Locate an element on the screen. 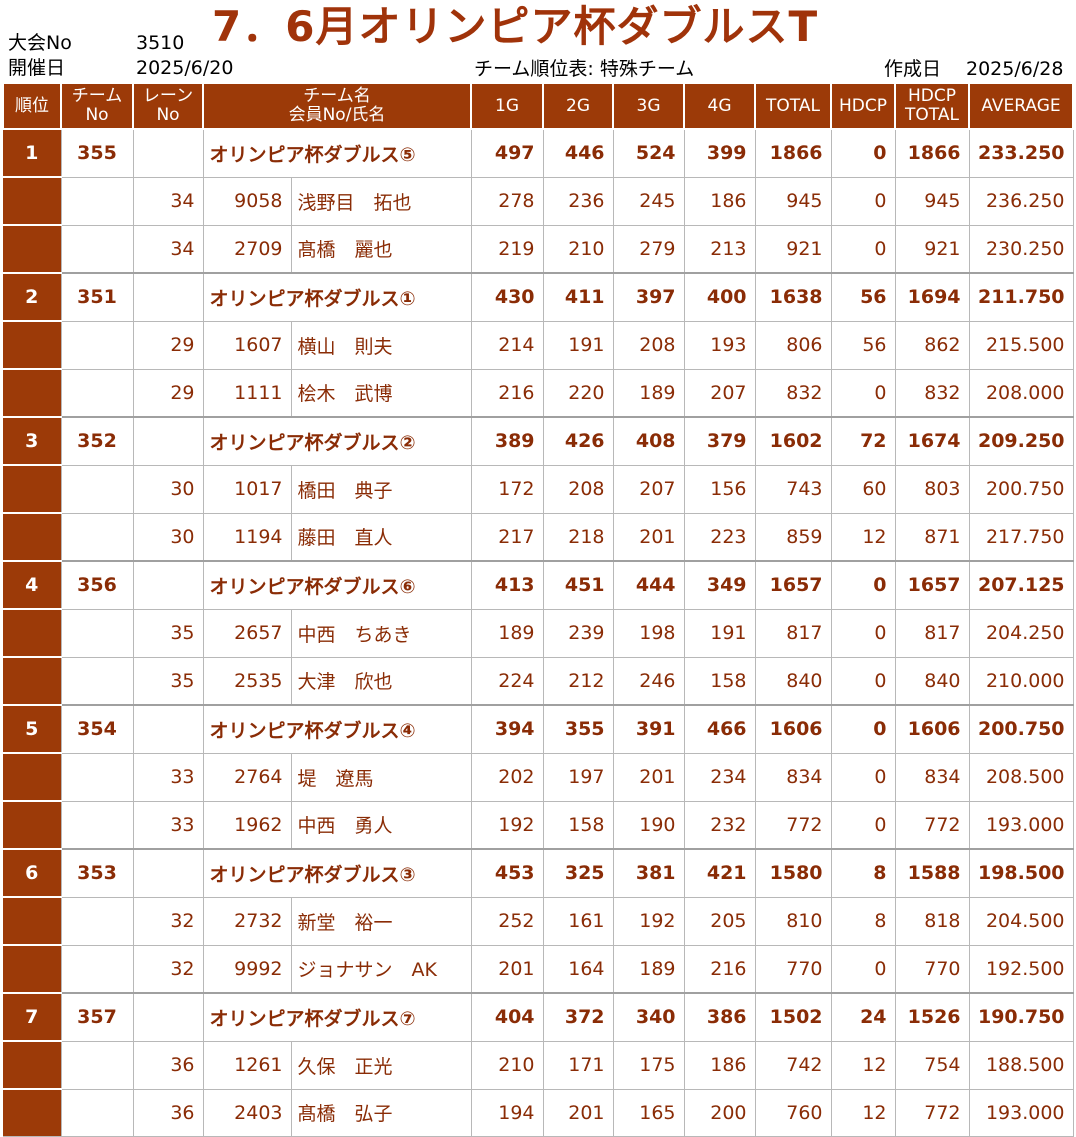 Image resolution: width=1076 pixels, height=1137 pixels. col-hdcp-total: HDCP TOTAL is located at coordinates (932, 106).